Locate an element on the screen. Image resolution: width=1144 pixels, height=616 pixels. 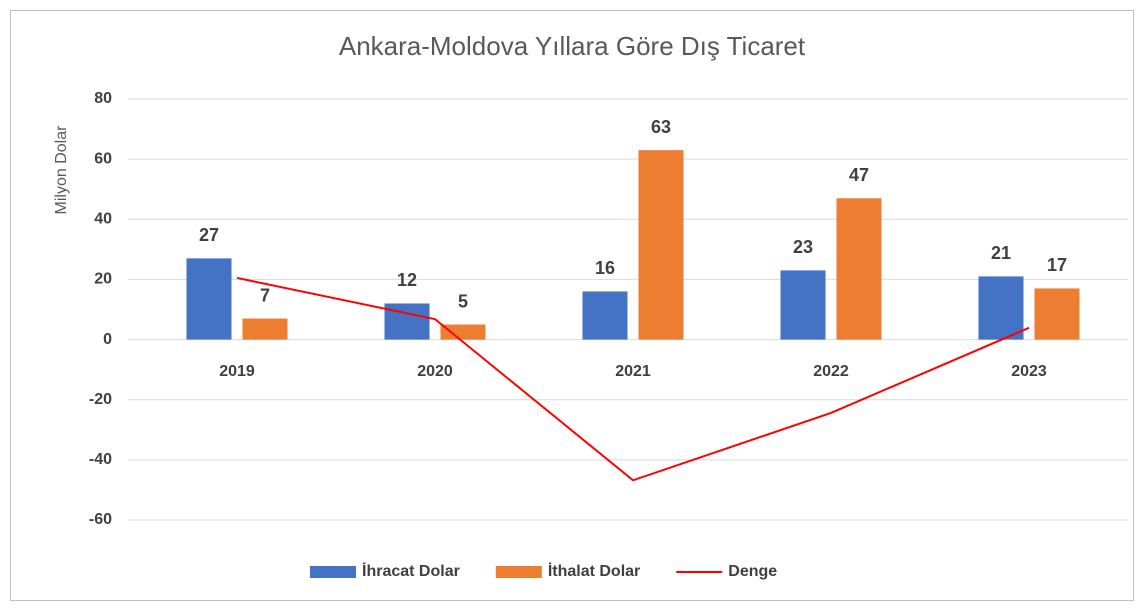
x-tick-label: 2019 is located at coordinates (237, 371).